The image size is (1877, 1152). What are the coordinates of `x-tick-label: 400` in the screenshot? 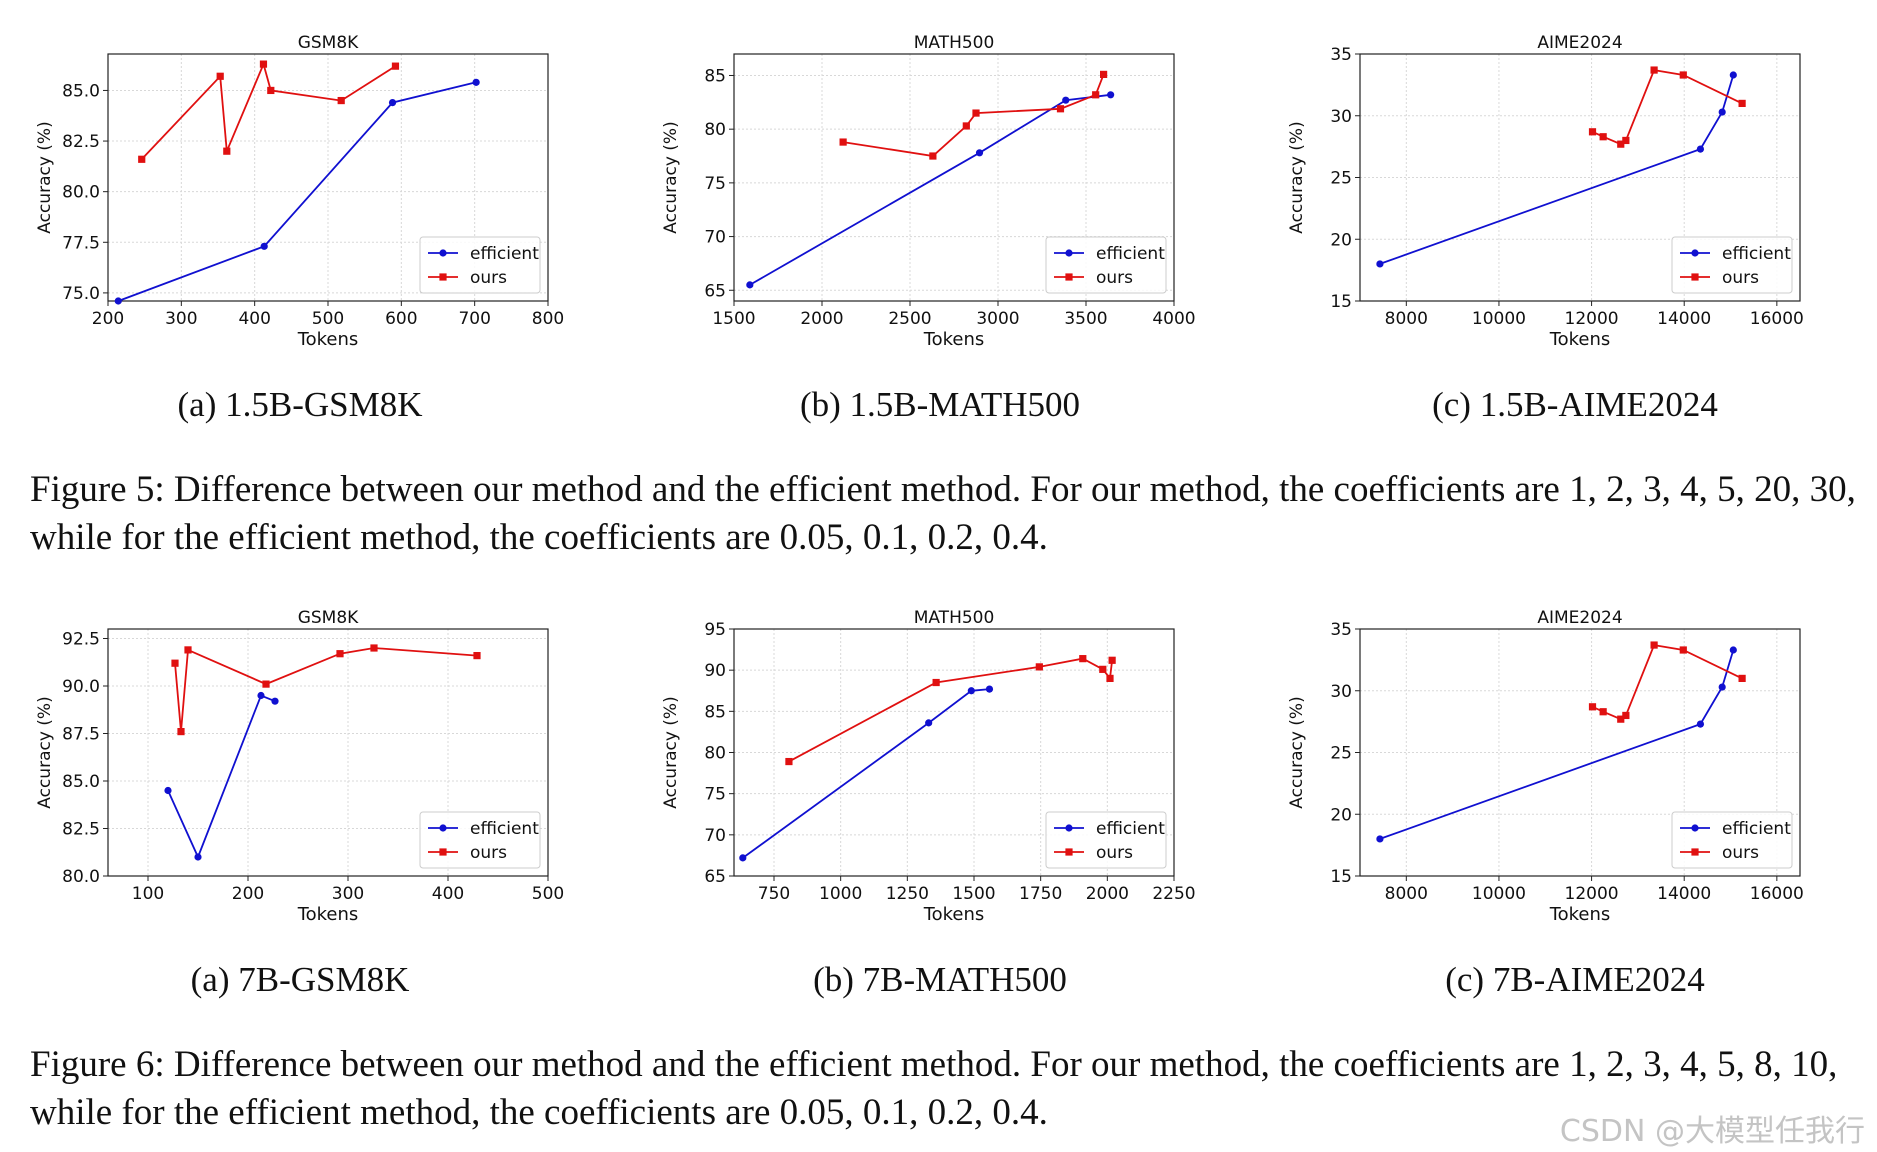 It's located at (254, 319).